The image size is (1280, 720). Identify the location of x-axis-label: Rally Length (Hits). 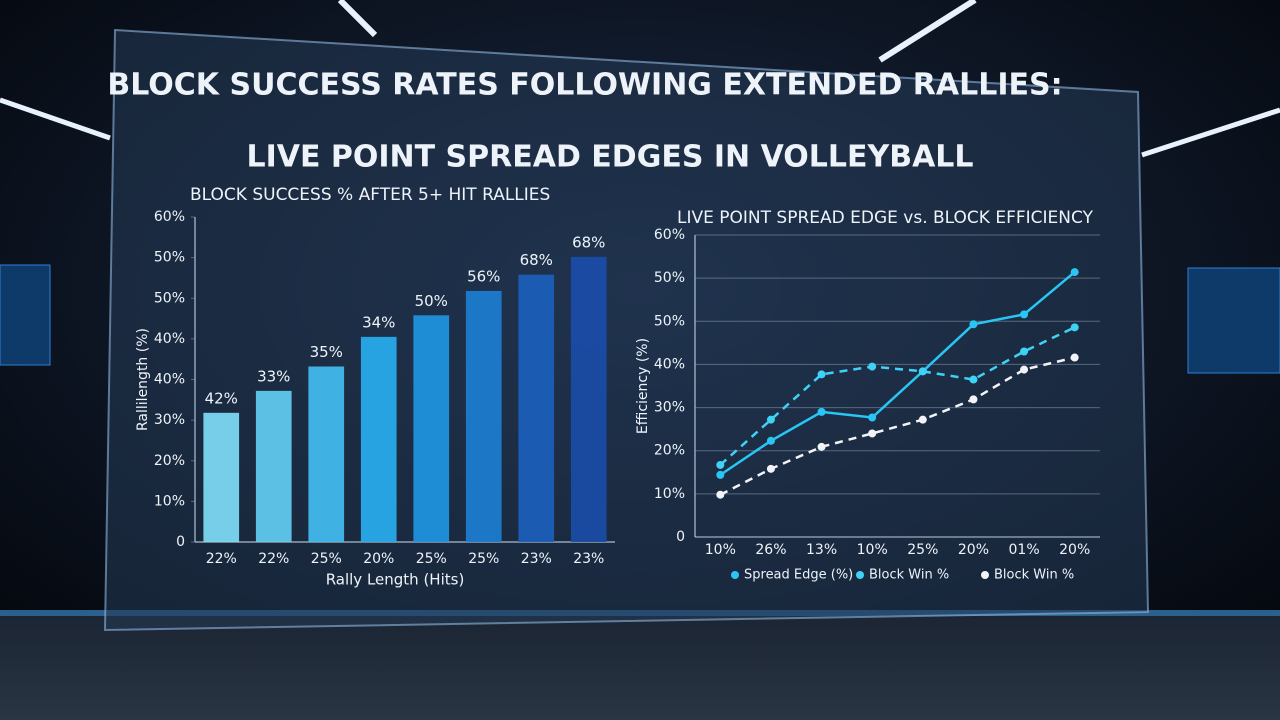
(395, 580).